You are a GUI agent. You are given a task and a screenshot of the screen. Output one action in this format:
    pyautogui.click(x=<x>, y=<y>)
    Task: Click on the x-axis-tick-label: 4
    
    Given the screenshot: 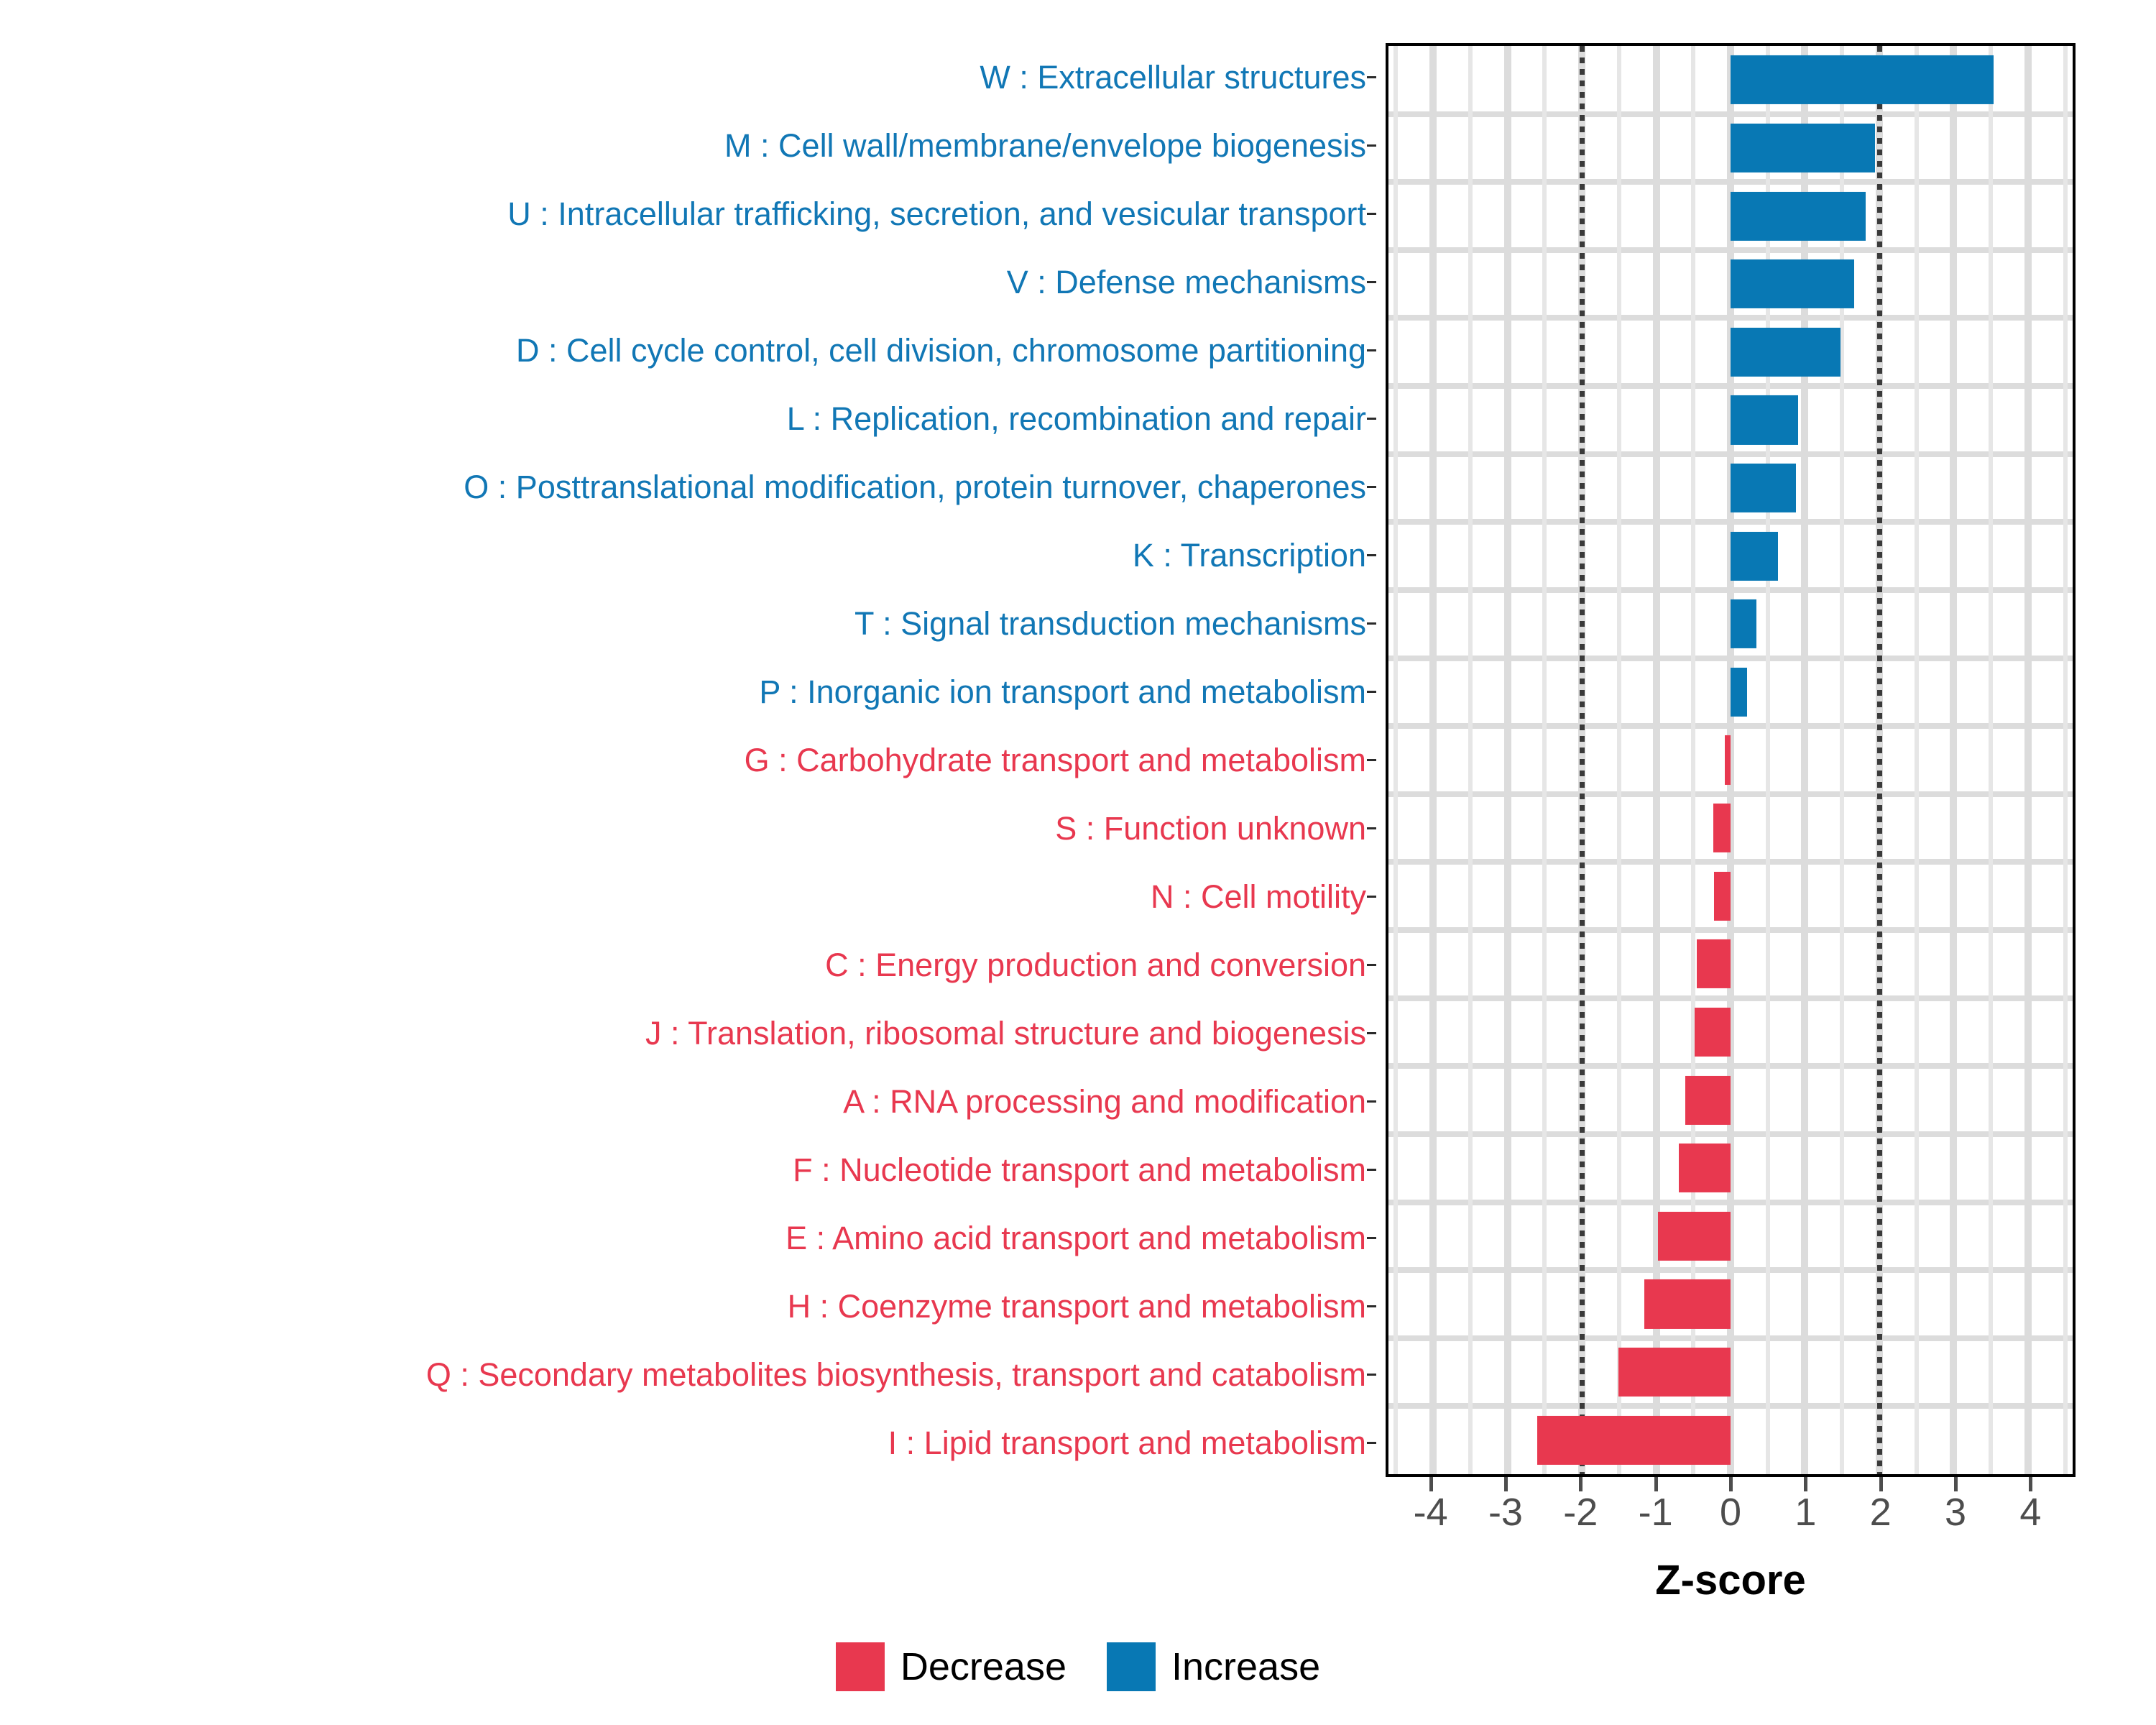 What is the action you would take?
    pyautogui.click(x=2031, y=1512)
    